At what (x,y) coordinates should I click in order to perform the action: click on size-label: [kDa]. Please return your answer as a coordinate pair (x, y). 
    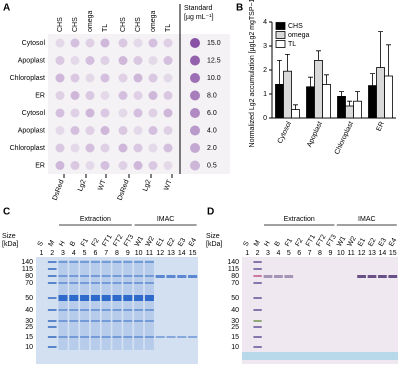
    Looking at the image, I should click on (10, 244).